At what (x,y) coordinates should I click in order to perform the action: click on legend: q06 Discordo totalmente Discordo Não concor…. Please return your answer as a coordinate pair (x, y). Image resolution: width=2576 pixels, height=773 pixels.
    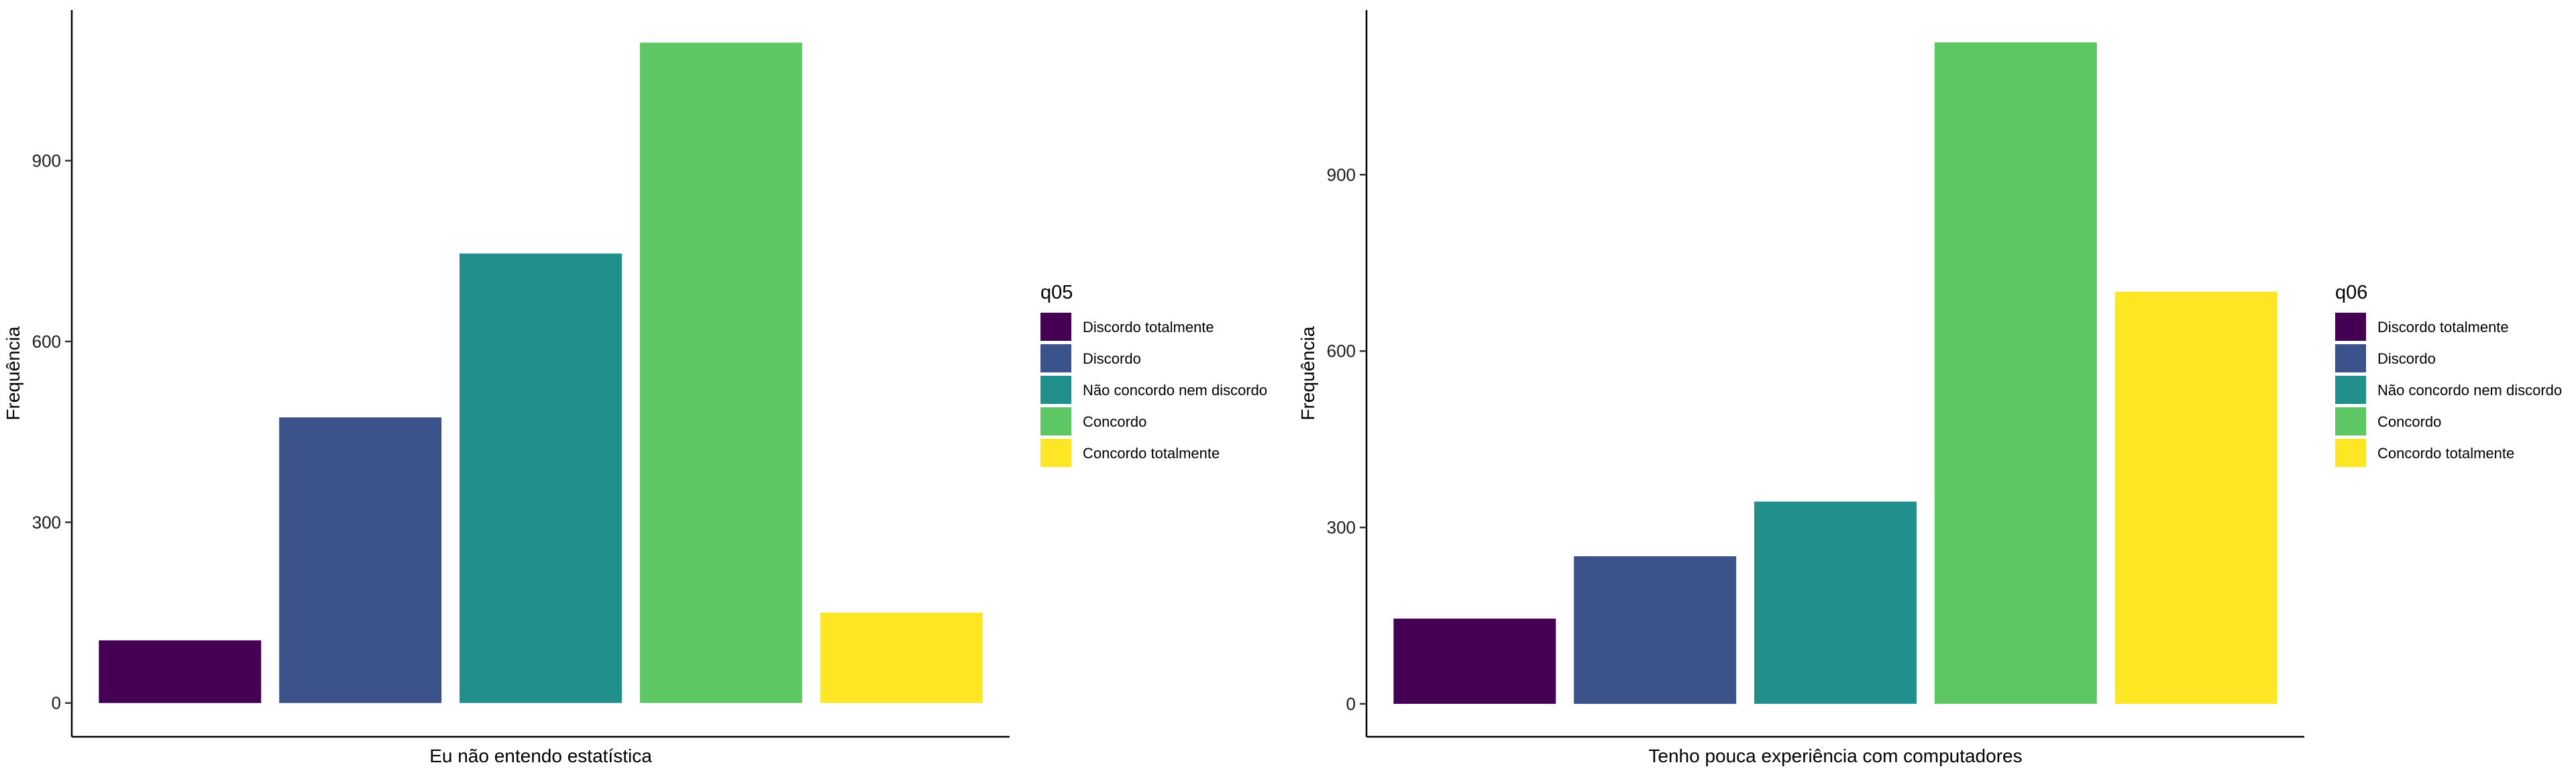
    Looking at the image, I should click on (2448, 374).